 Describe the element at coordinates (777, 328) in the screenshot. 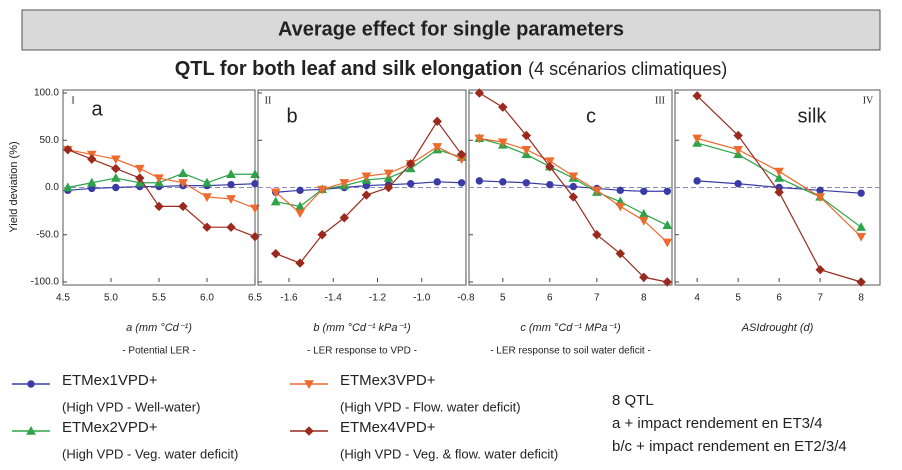

I see `x-axis-label: ASIdrought (d)` at that location.